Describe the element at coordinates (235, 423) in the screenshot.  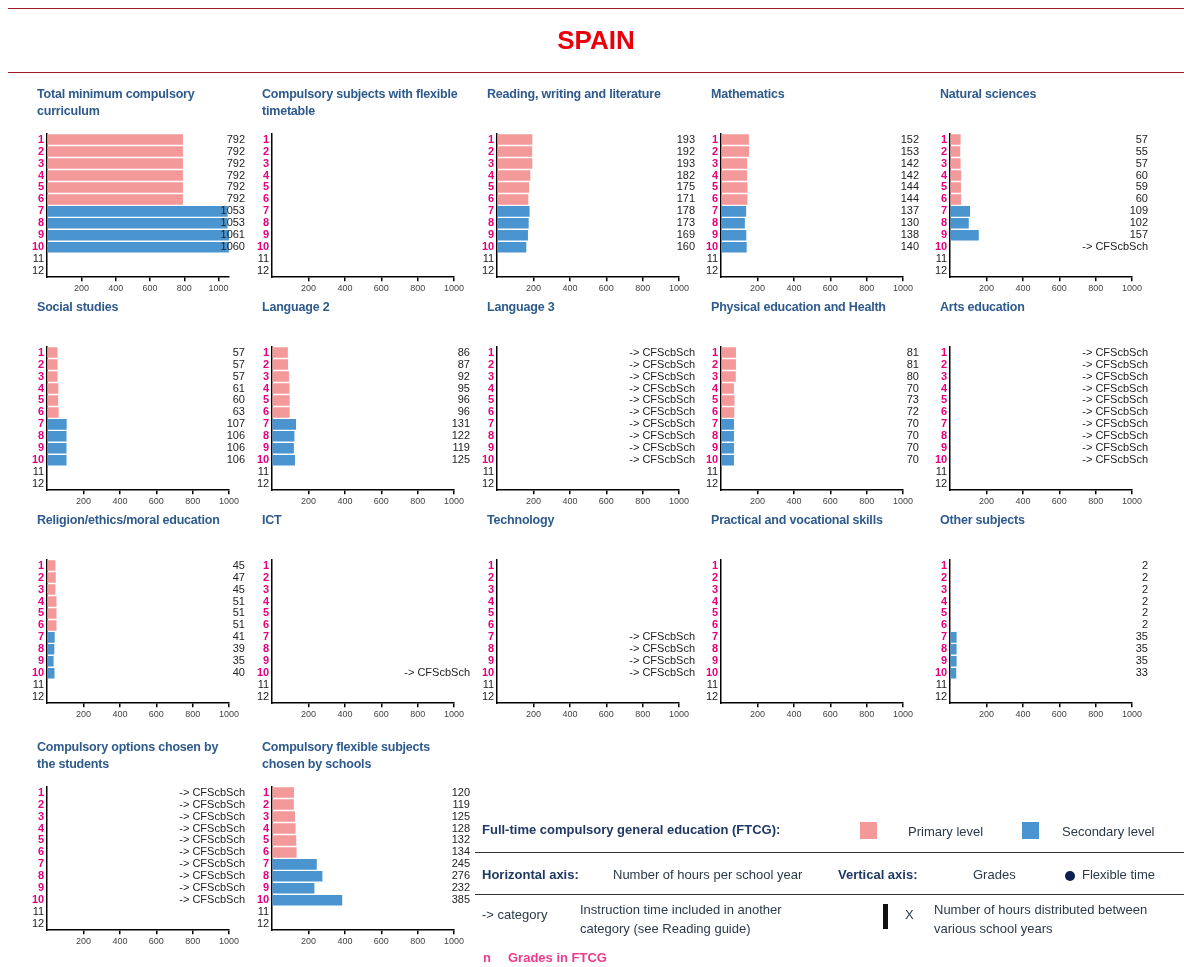
I see `data-label: 107` at that location.